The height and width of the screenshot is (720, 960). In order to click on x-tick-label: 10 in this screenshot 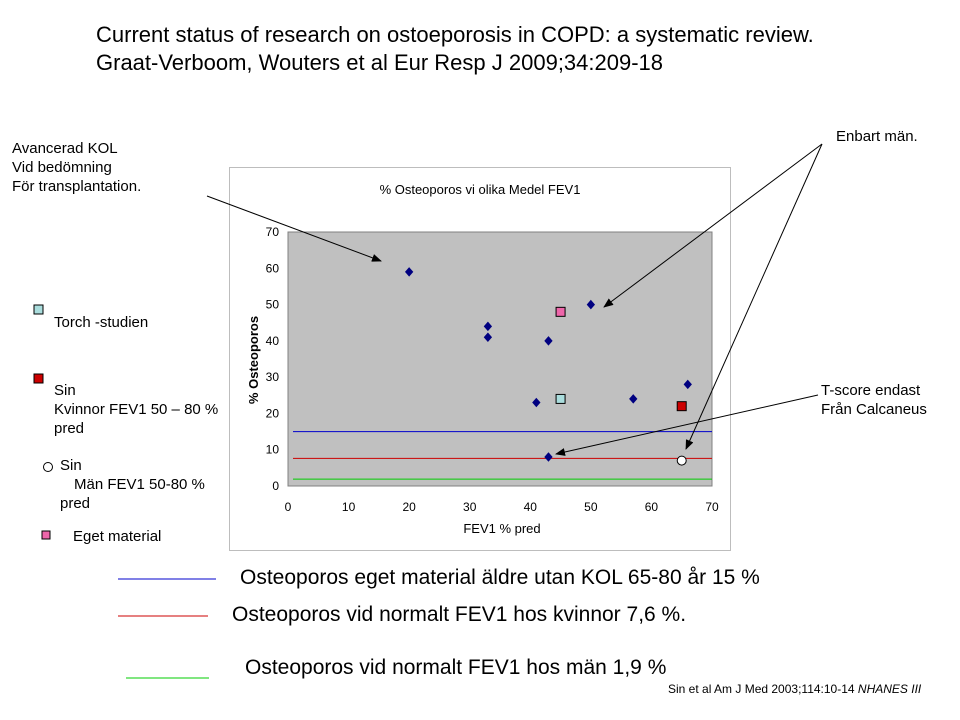, I will do `click(349, 507)`.